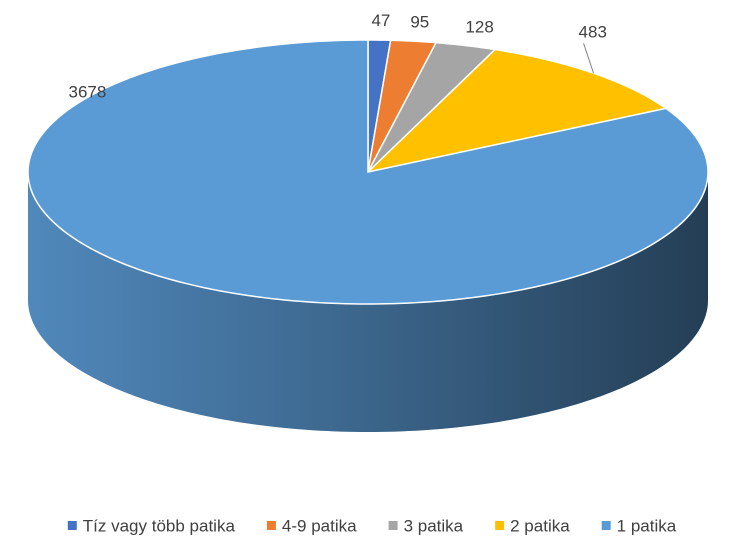 Image resolution: width=744 pixels, height=542 pixels. Describe the element at coordinates (540, 525) in the screenshot. I see `legend-label: 2 patika` at that location.